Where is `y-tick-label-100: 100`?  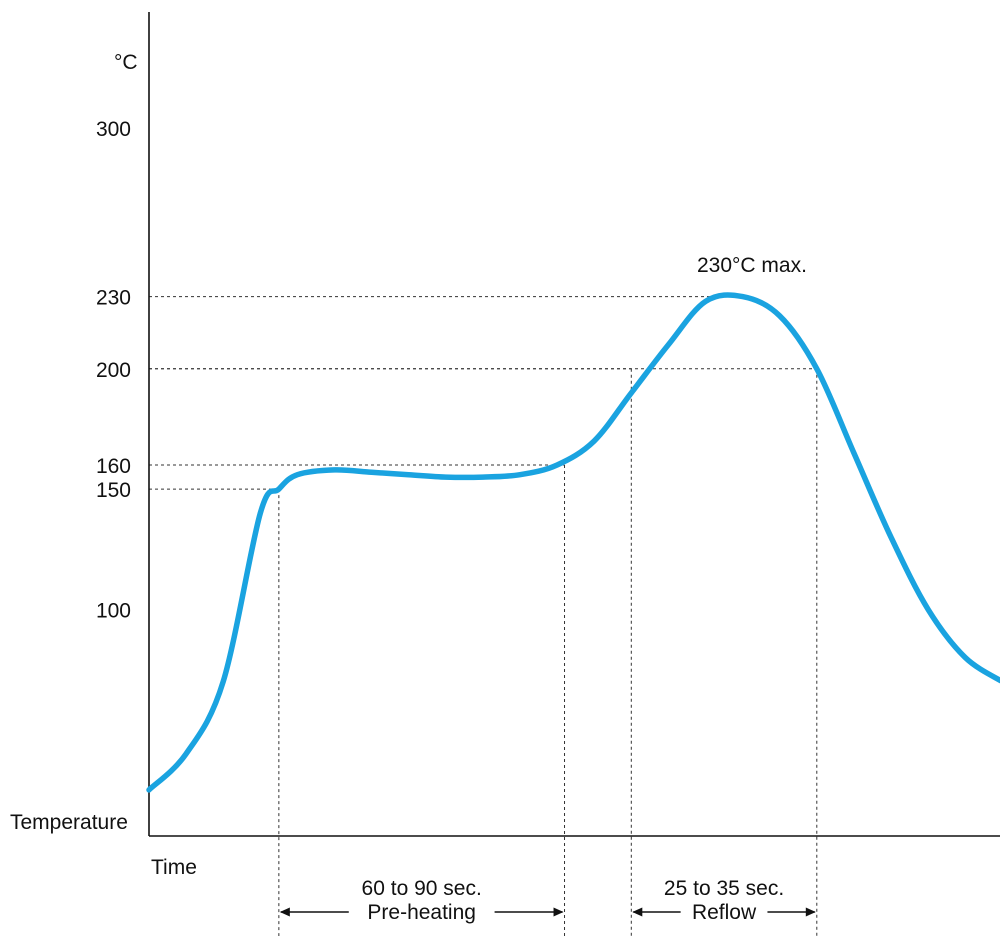 y-tick-label-100: 100 is located at coordinates (113, 610).